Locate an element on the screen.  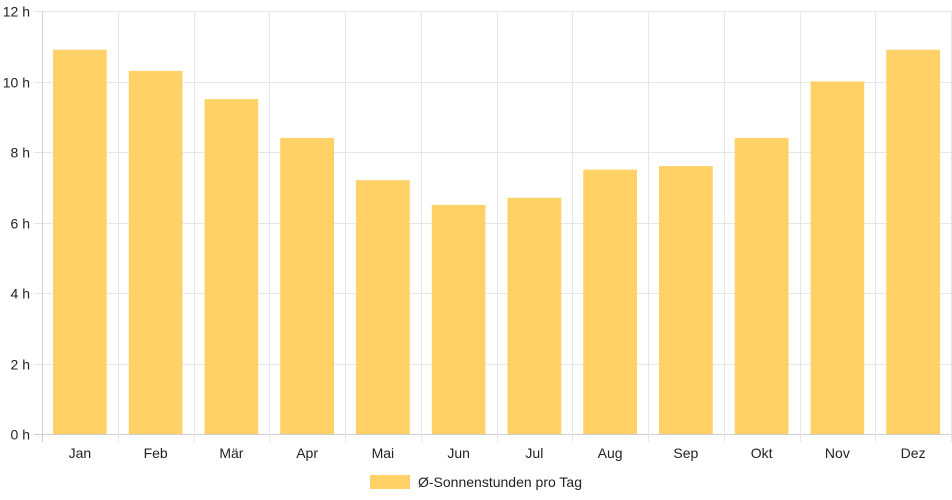
bar-aug is located at coordinates (610, 301).